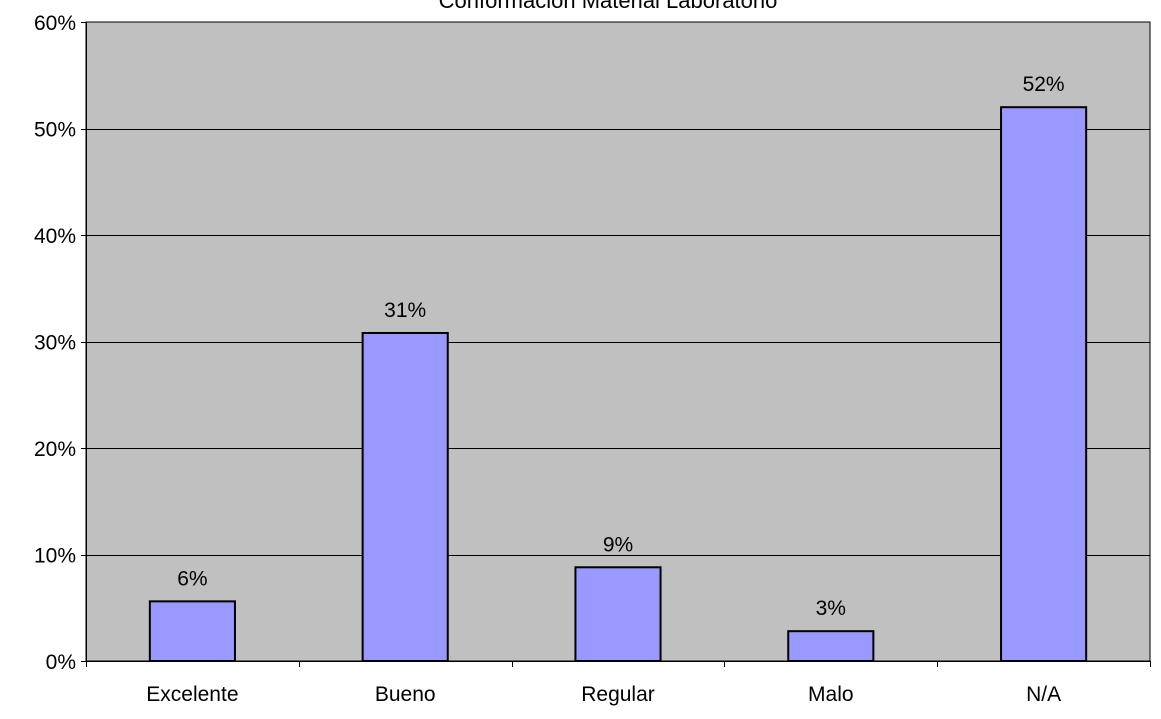 This screenshot has height=719, width=1161. What do you see at coordinates (192, 631) in the screenshot?
I see `bar-excelente` at bounding box center [192, 631].